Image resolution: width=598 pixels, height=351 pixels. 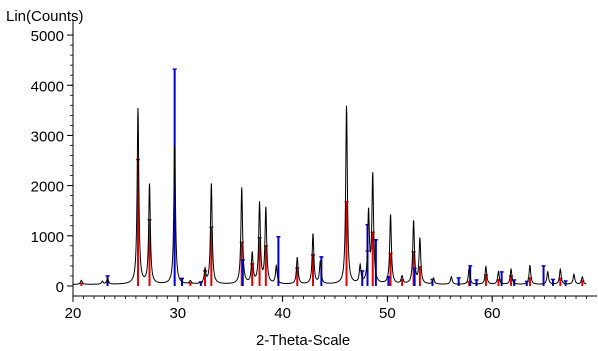 I want to click on y-tick-label: 1000, so click(x=47, y=237).